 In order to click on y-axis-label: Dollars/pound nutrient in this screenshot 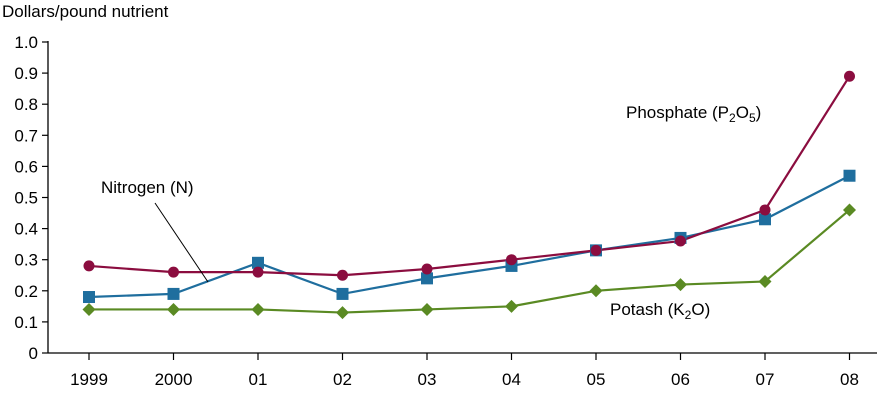, I will do `click(85, 11)`.